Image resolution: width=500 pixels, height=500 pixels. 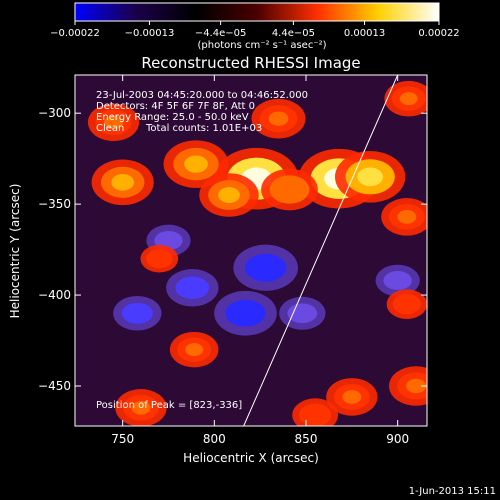 What do you see at coordinates (203, 128) in the screenshot?
I see `total-counts-text: Total counts: 1.01E+03` at bounding box center [203, 128].